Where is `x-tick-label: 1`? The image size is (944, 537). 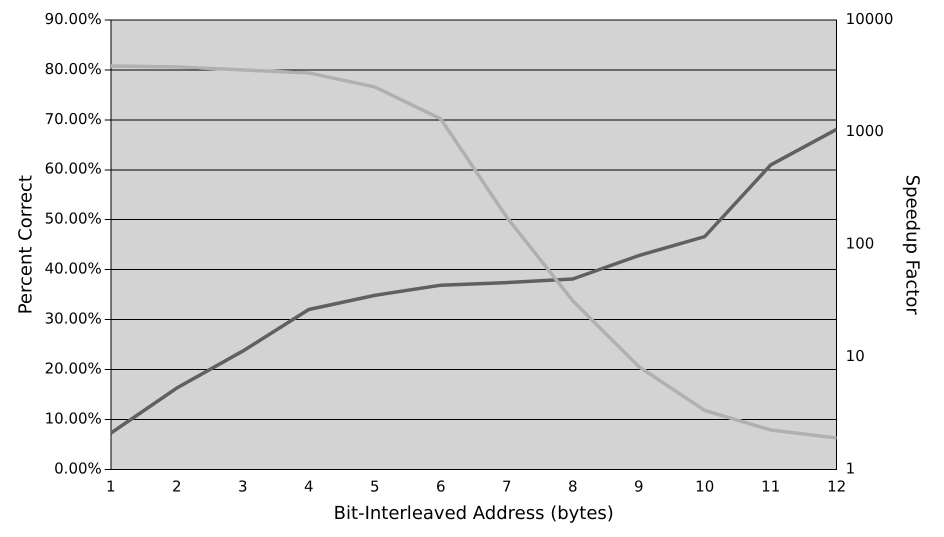 x-tick-label: 1 is located at coordinates (111, 486).